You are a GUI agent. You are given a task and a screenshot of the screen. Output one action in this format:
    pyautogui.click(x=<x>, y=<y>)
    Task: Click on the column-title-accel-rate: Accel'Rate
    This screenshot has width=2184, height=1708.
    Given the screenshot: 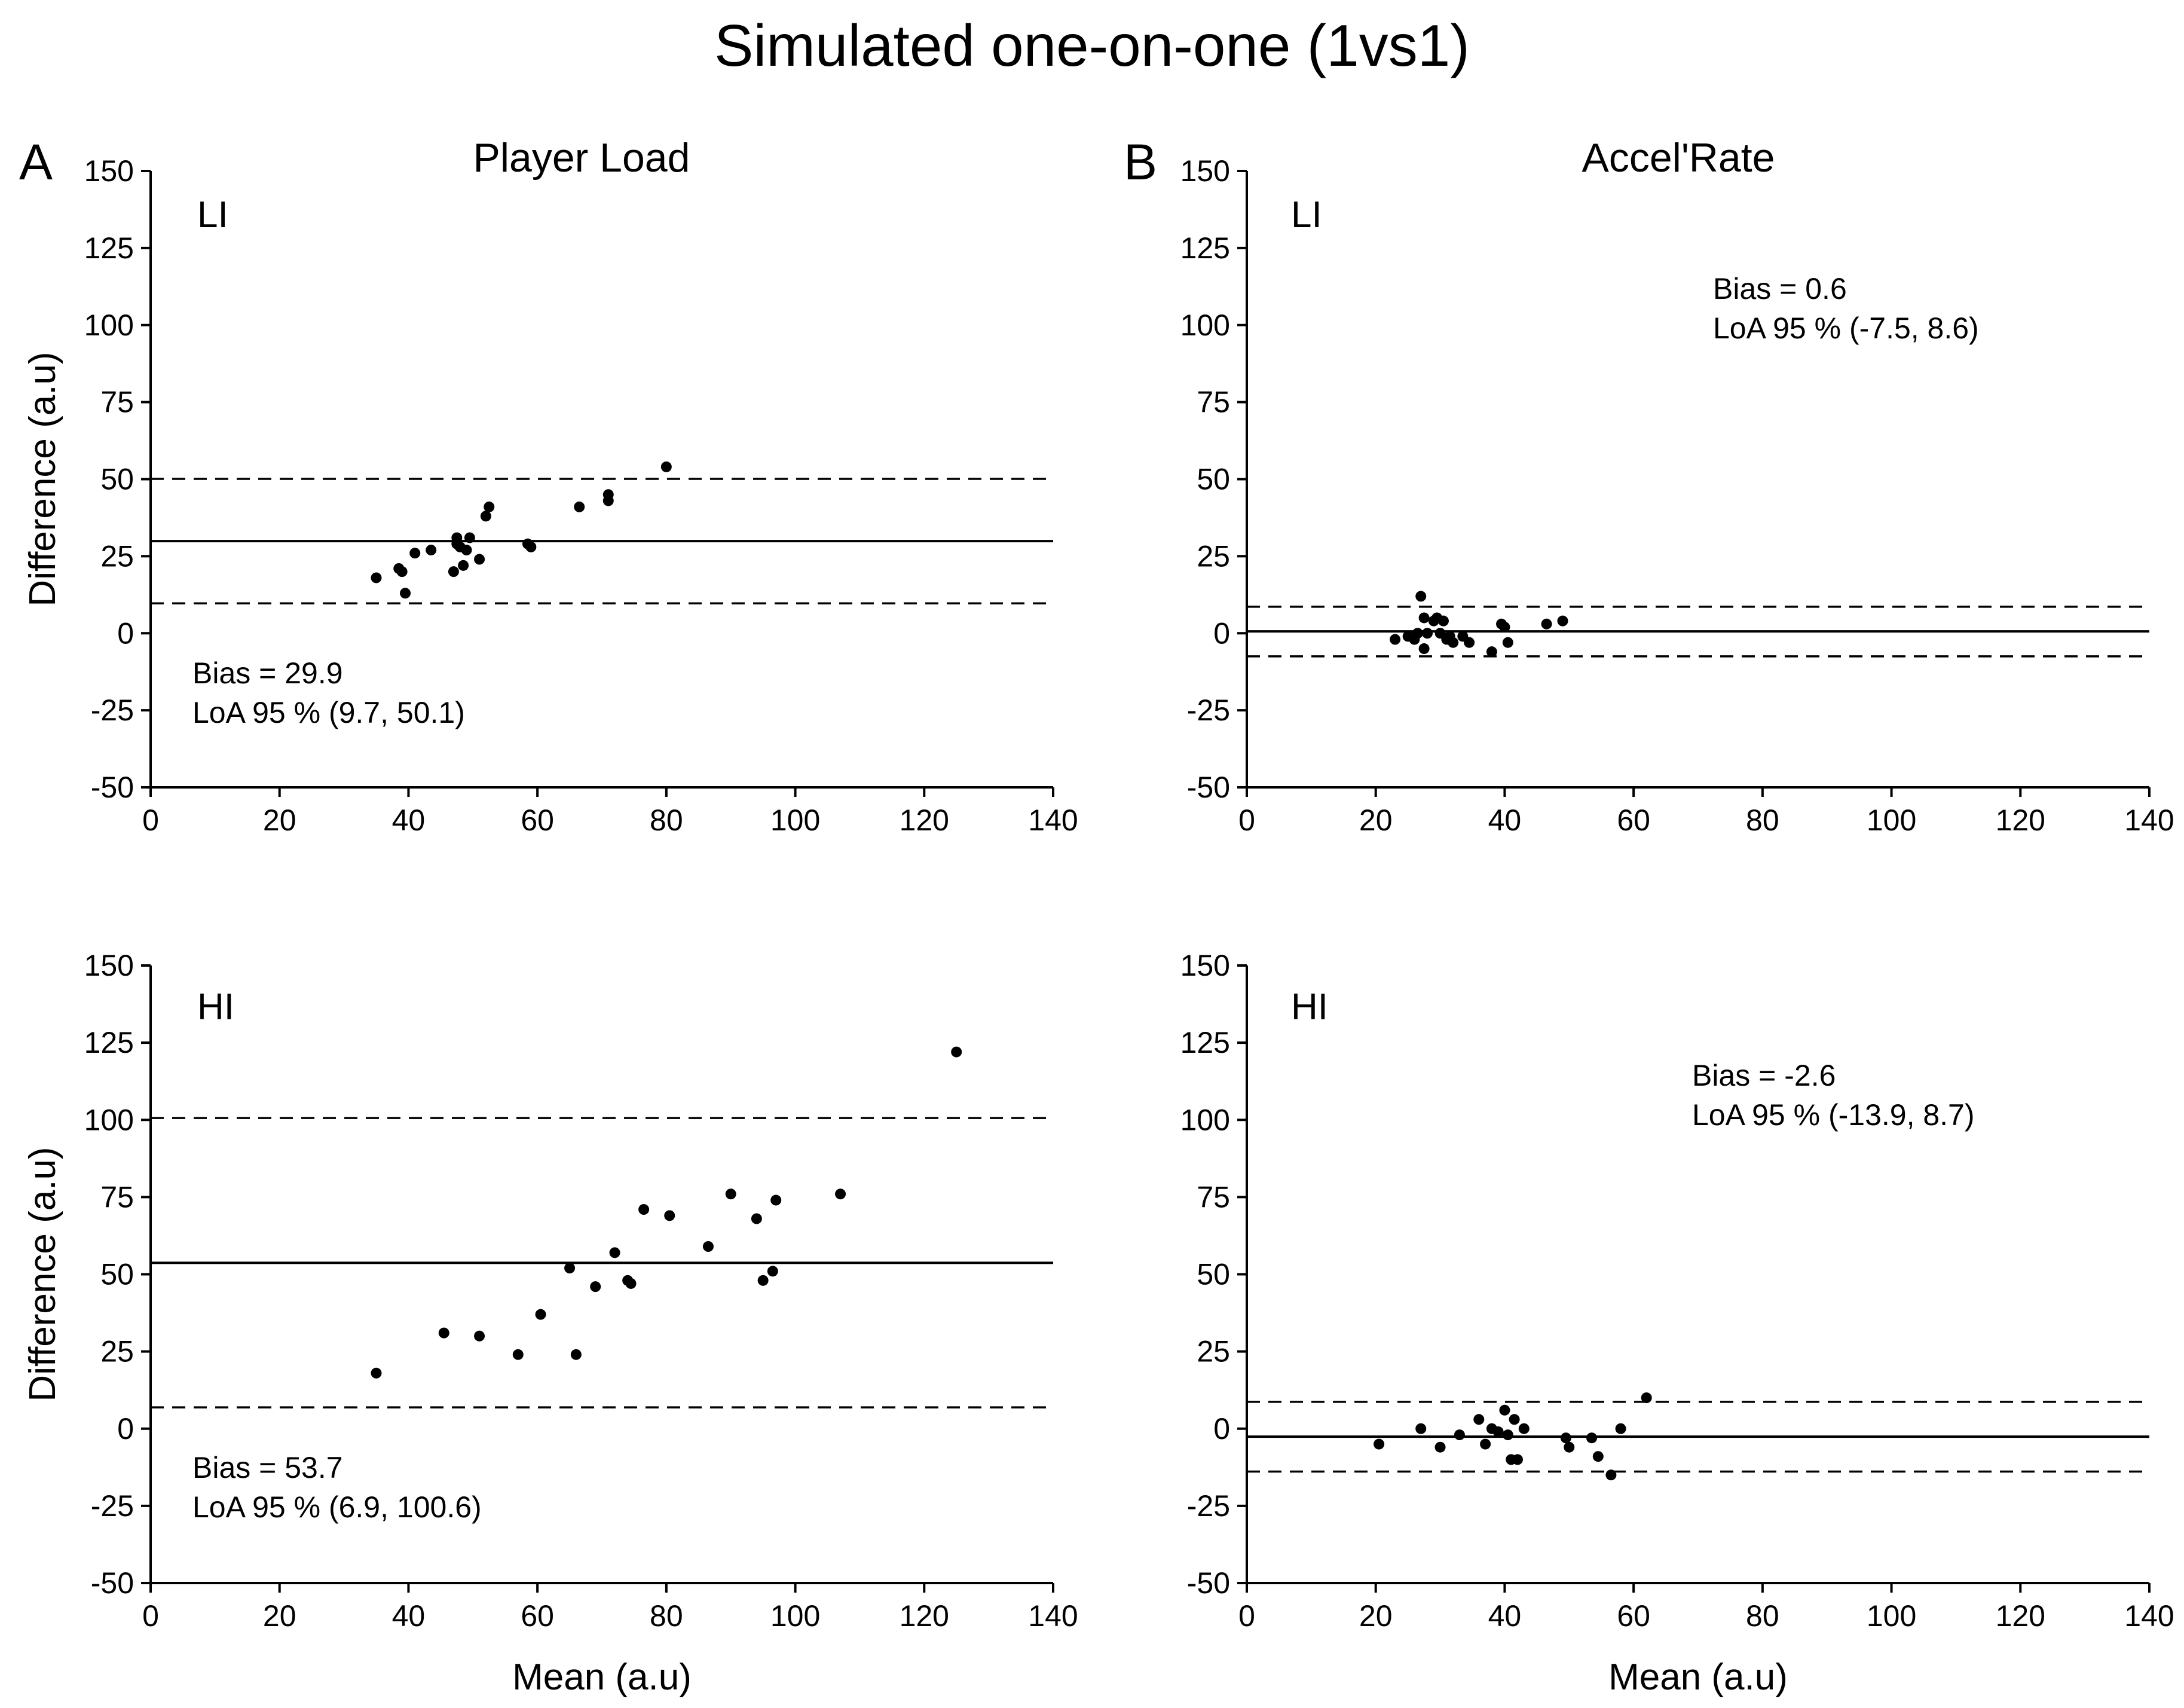 What is the action you would take?
    pyautogui.click(x=1678, y=158)
    